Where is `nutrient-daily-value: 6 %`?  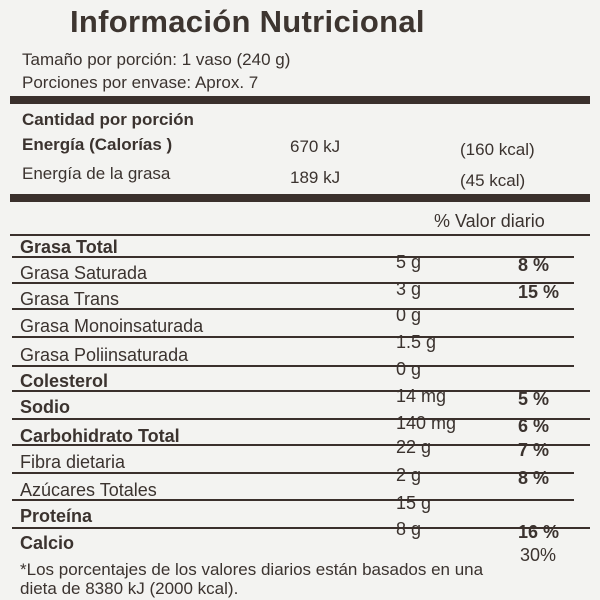 nutrient-daily-value: 6 % is located at coordinates (534, 426).